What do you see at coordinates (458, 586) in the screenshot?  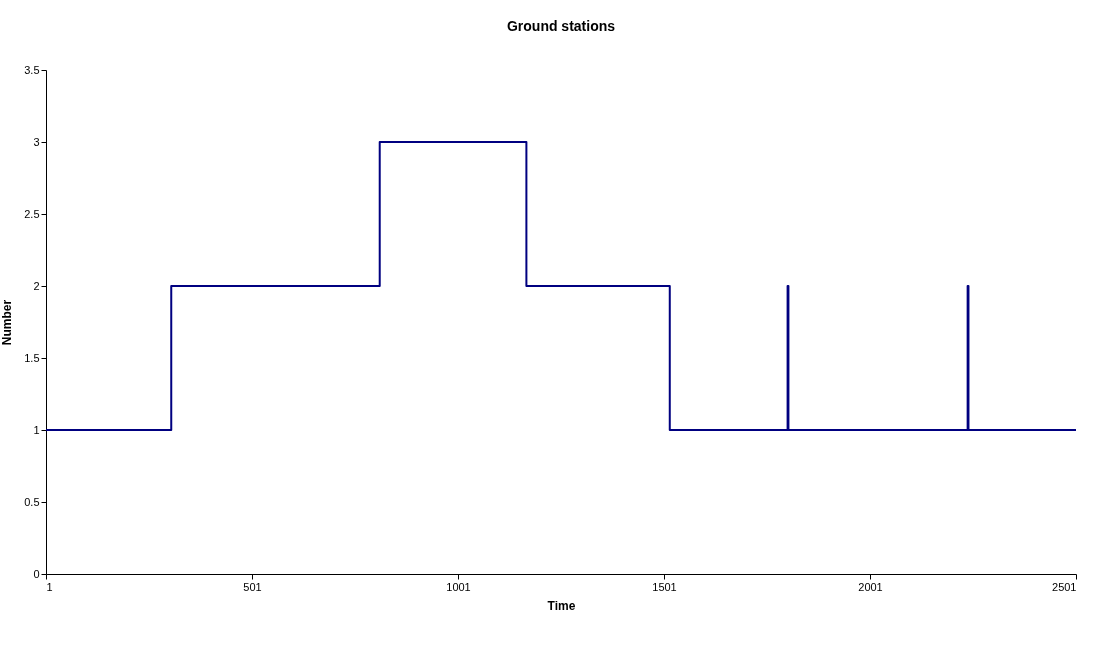 I see `x-tick-label: 1001` at bounding box center [458, 586].